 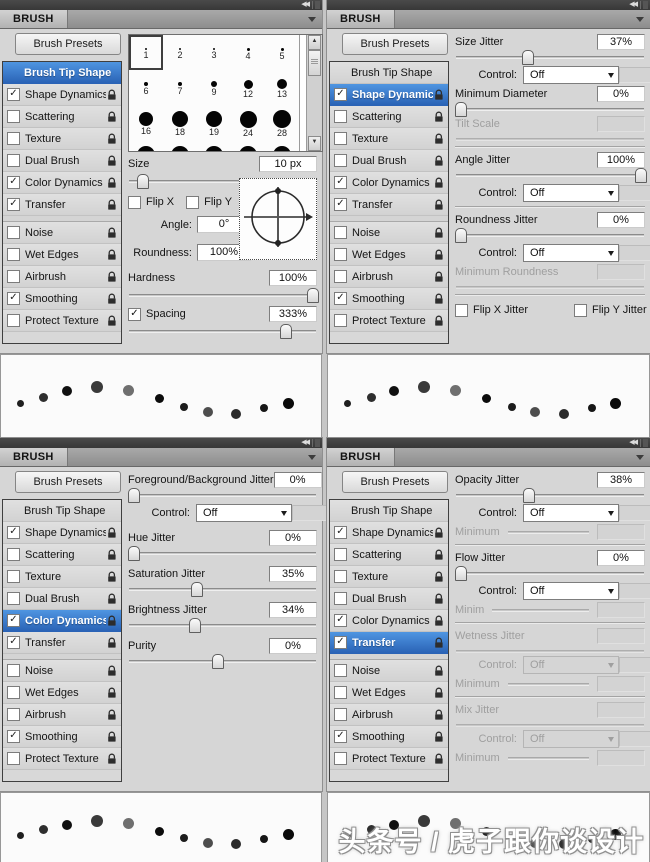 What do you see at coordinates (282, 88) in the screenshot?
I see `brush-preset-cell: 13` at bounding box center [282, 88].